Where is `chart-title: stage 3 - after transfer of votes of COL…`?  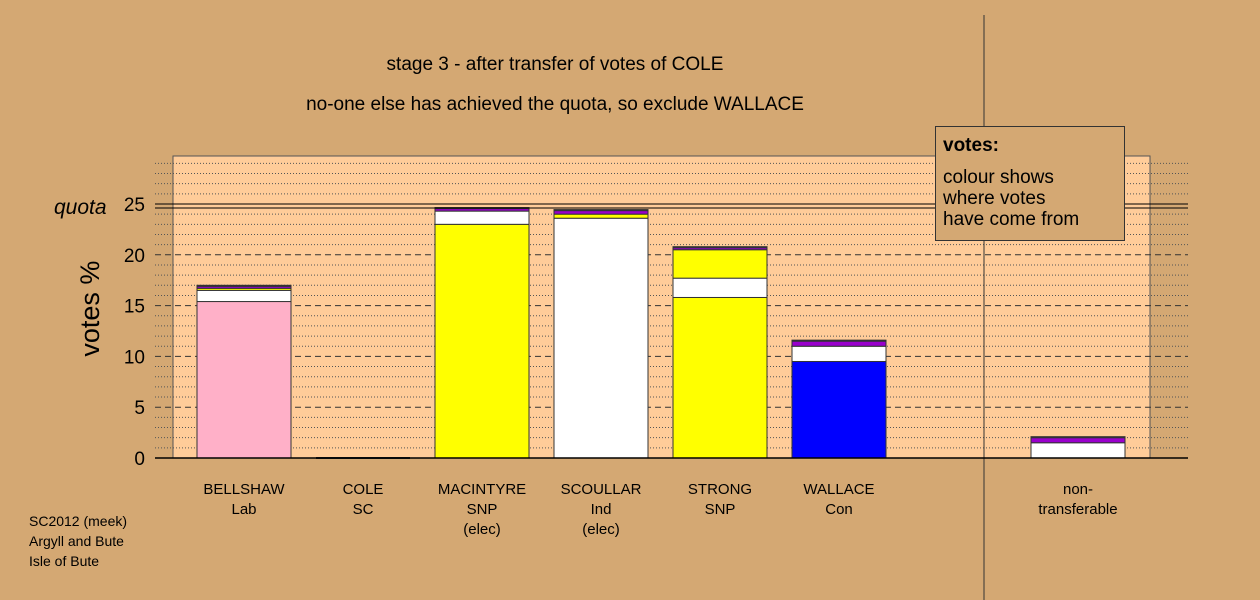
chart-title: stage 3 - after transfer of votes of COL… is located at coordinates (555, 64).